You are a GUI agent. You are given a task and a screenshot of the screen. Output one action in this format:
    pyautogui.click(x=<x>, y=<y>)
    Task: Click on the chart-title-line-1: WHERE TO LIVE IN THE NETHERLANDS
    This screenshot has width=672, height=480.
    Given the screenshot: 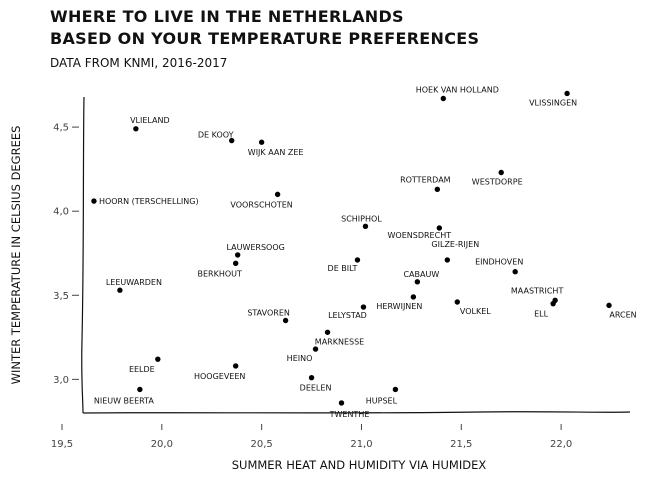 What is the action you would take?
    pyautogui.click(x=227, y=16)
    